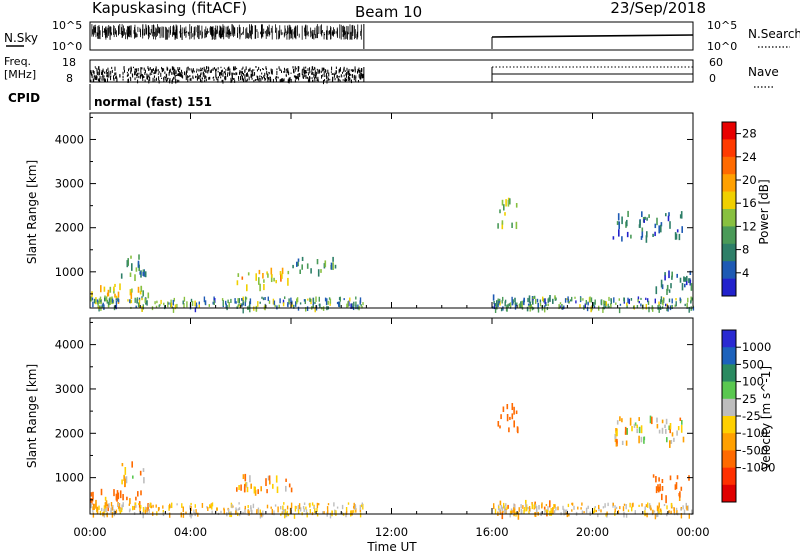 This screenshot has height=554, width=800. Describe the element at coordinates (749, 226) in the screenshot. I see `colorbar-tick-label: 12` at that location.